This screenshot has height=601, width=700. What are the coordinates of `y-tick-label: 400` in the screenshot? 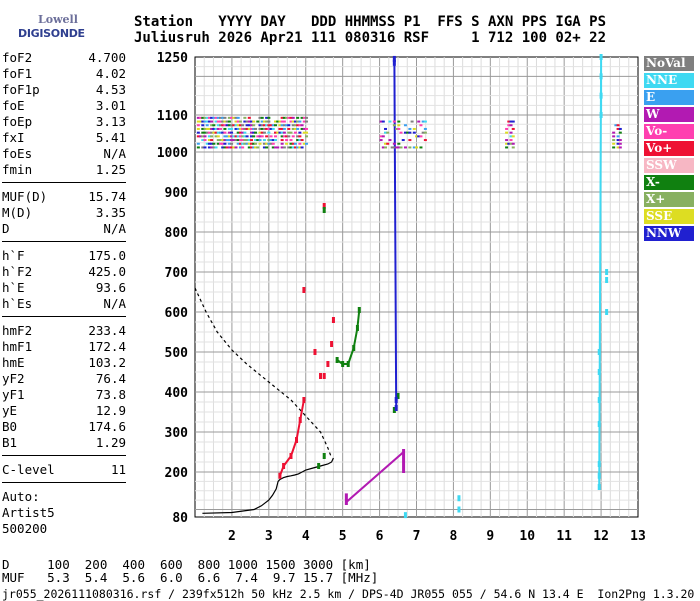 It's located at (177, 393).